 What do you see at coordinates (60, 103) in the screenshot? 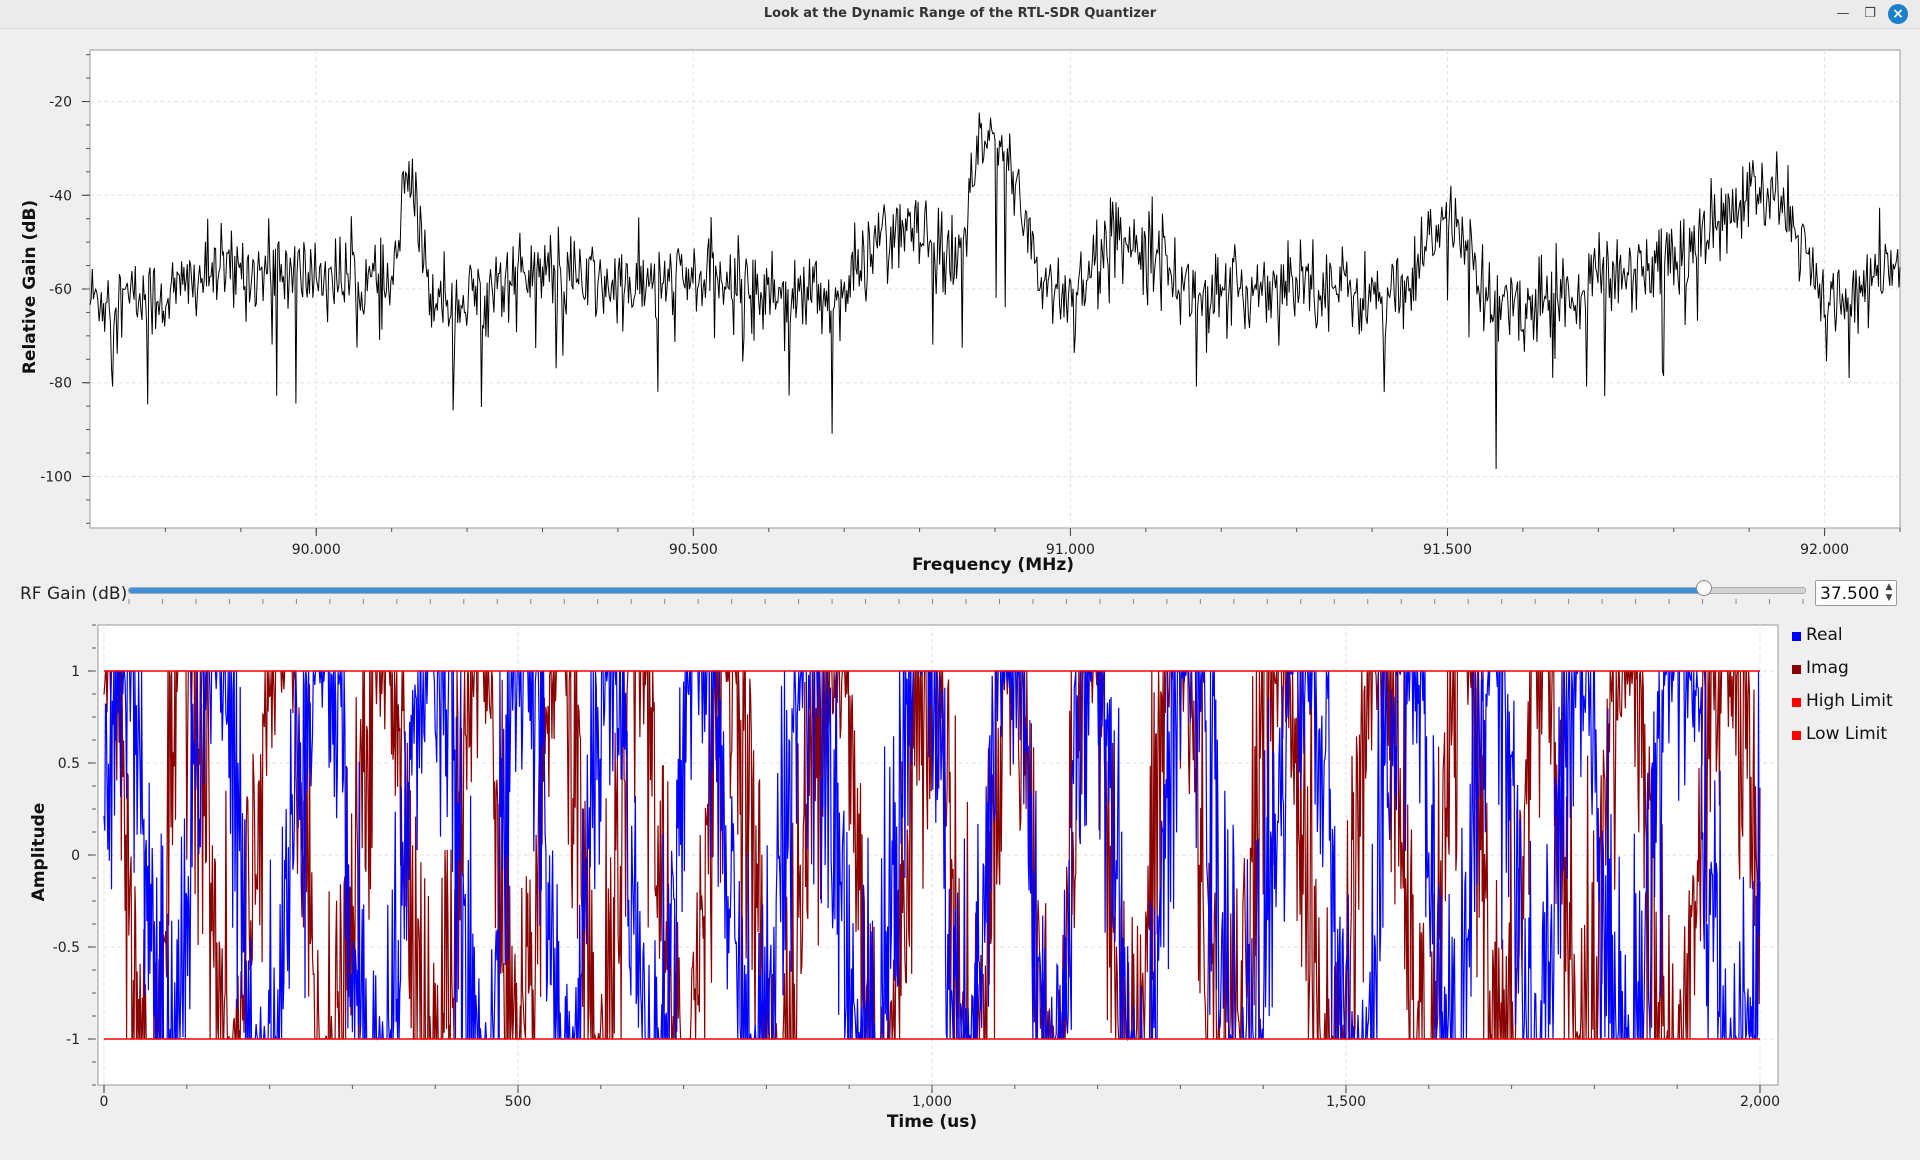
I see `gain-tick-label: -20` at bounding box center [60, 103].